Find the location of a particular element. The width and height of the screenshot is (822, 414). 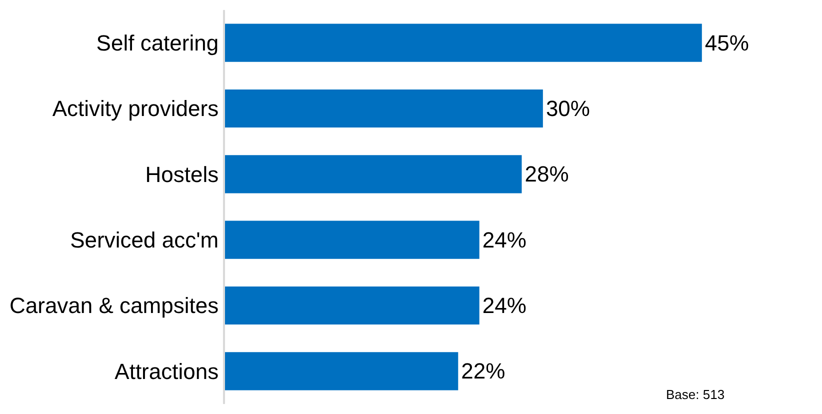

data-label: 45% is located at coordinates (726, 43).